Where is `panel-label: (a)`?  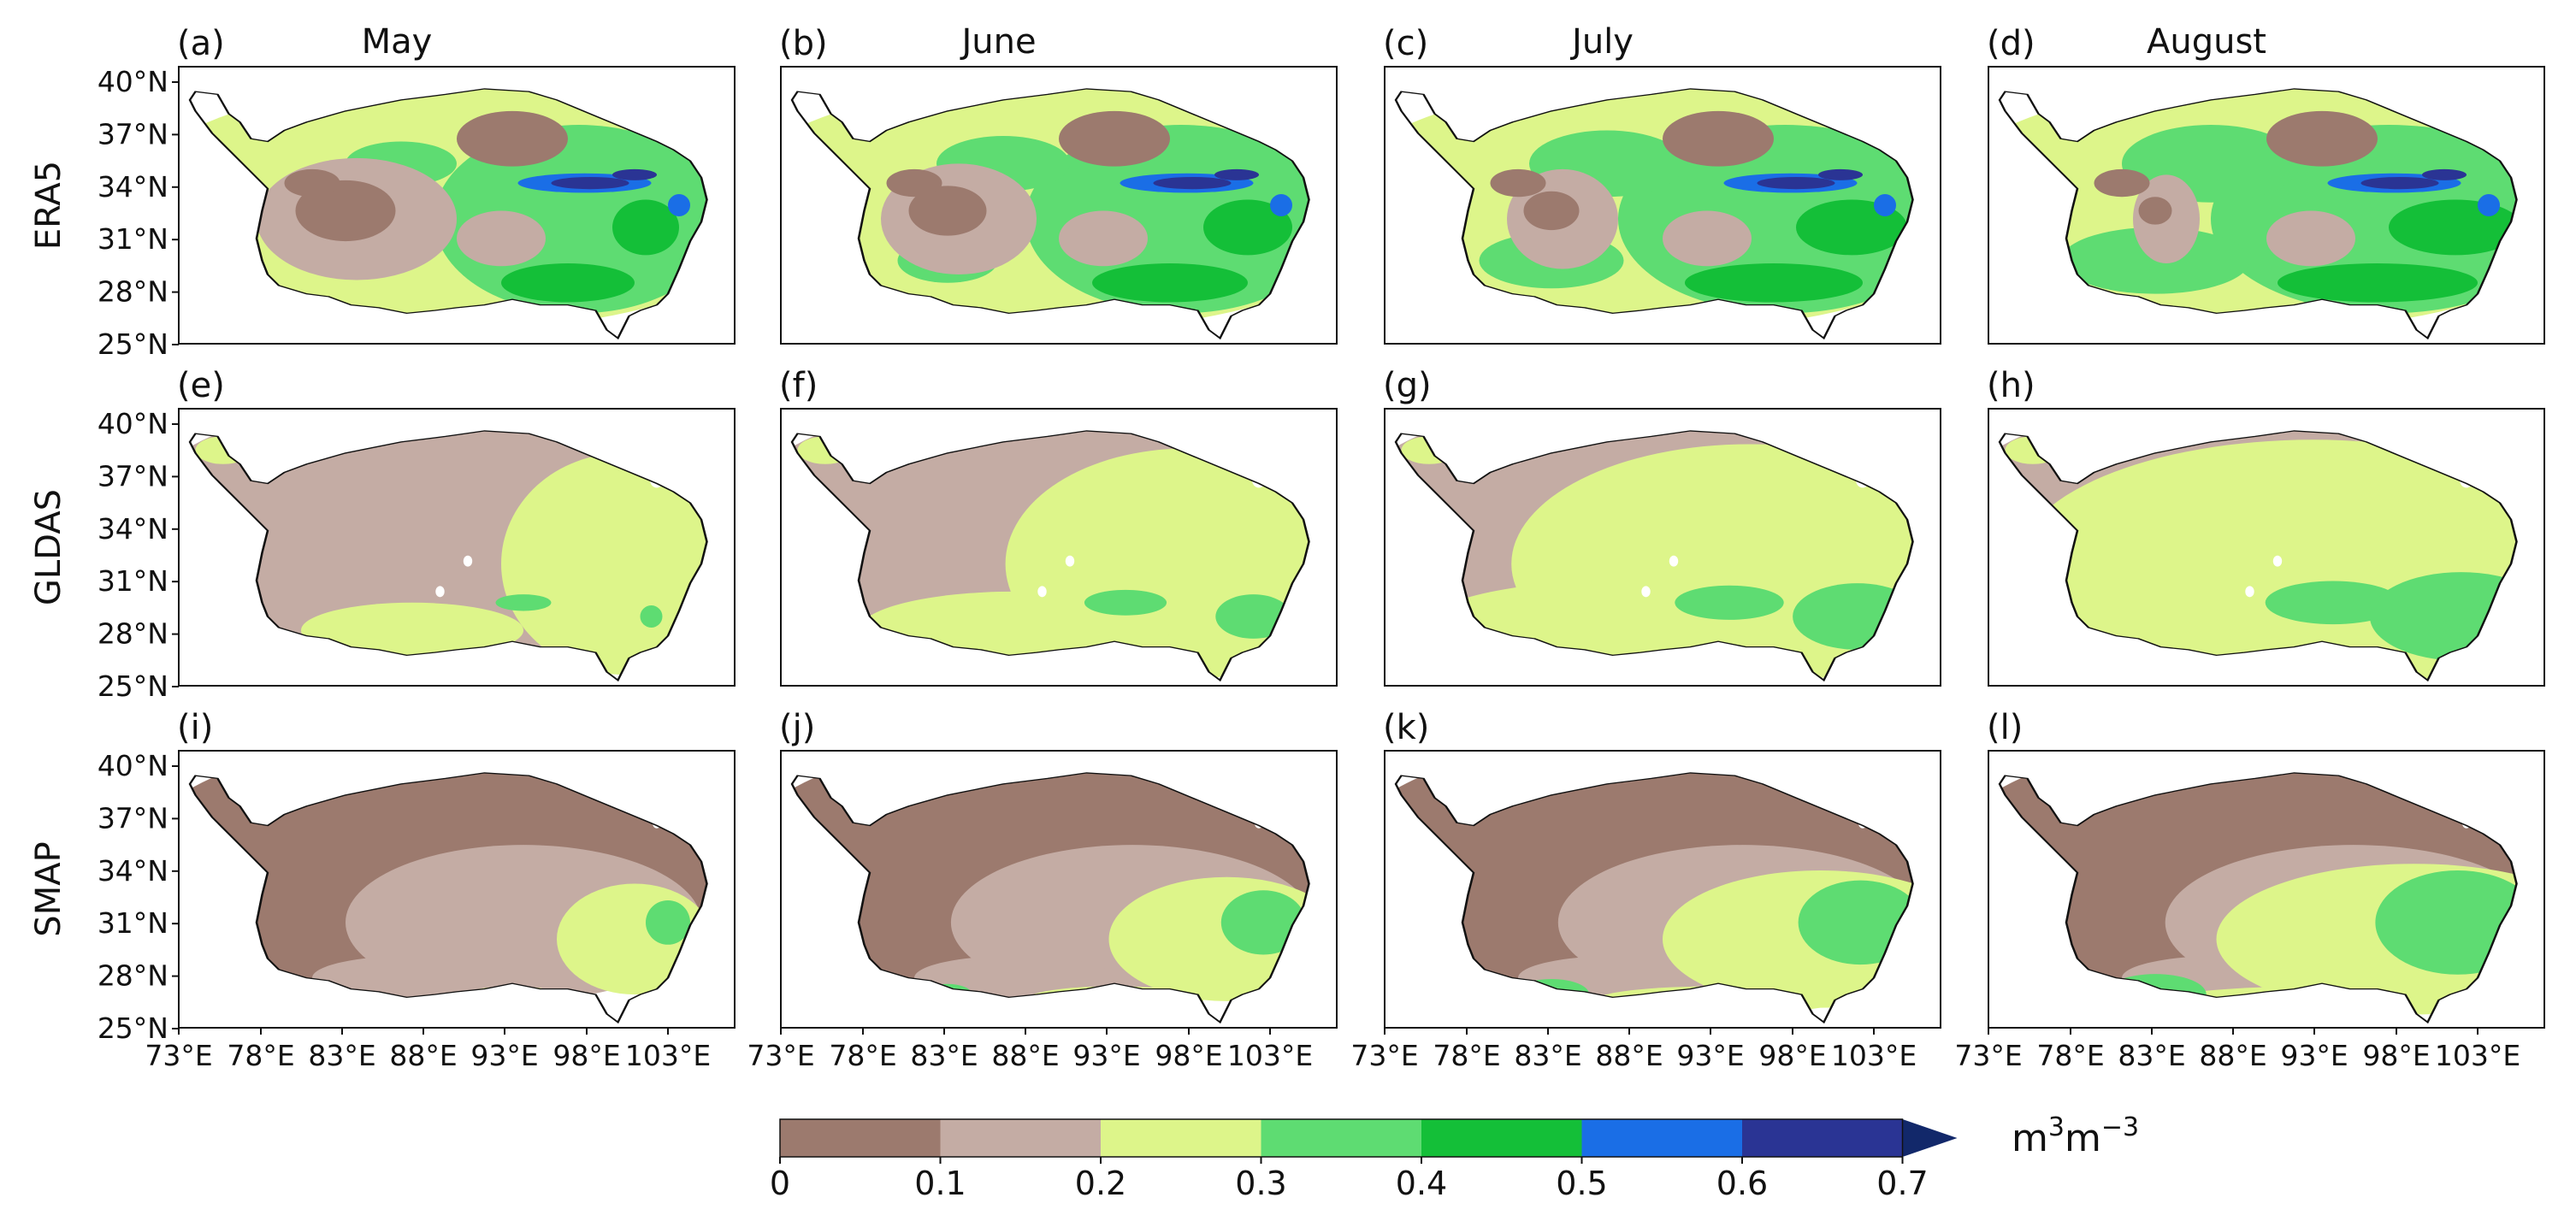
panel-label: (a) is located at coordinates (201, 43).